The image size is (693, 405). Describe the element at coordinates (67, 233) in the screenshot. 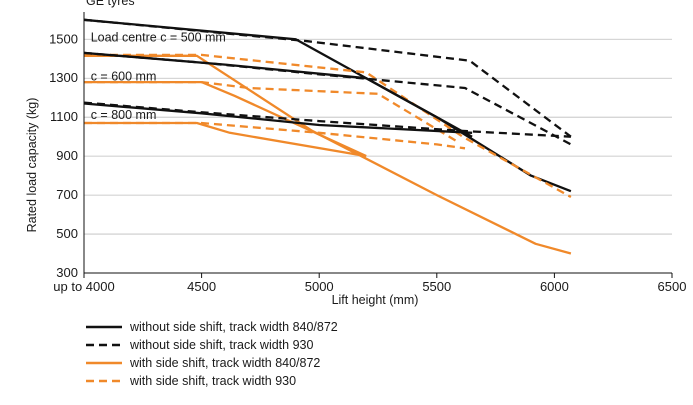

I see `y-tick-label: 500` at that location.